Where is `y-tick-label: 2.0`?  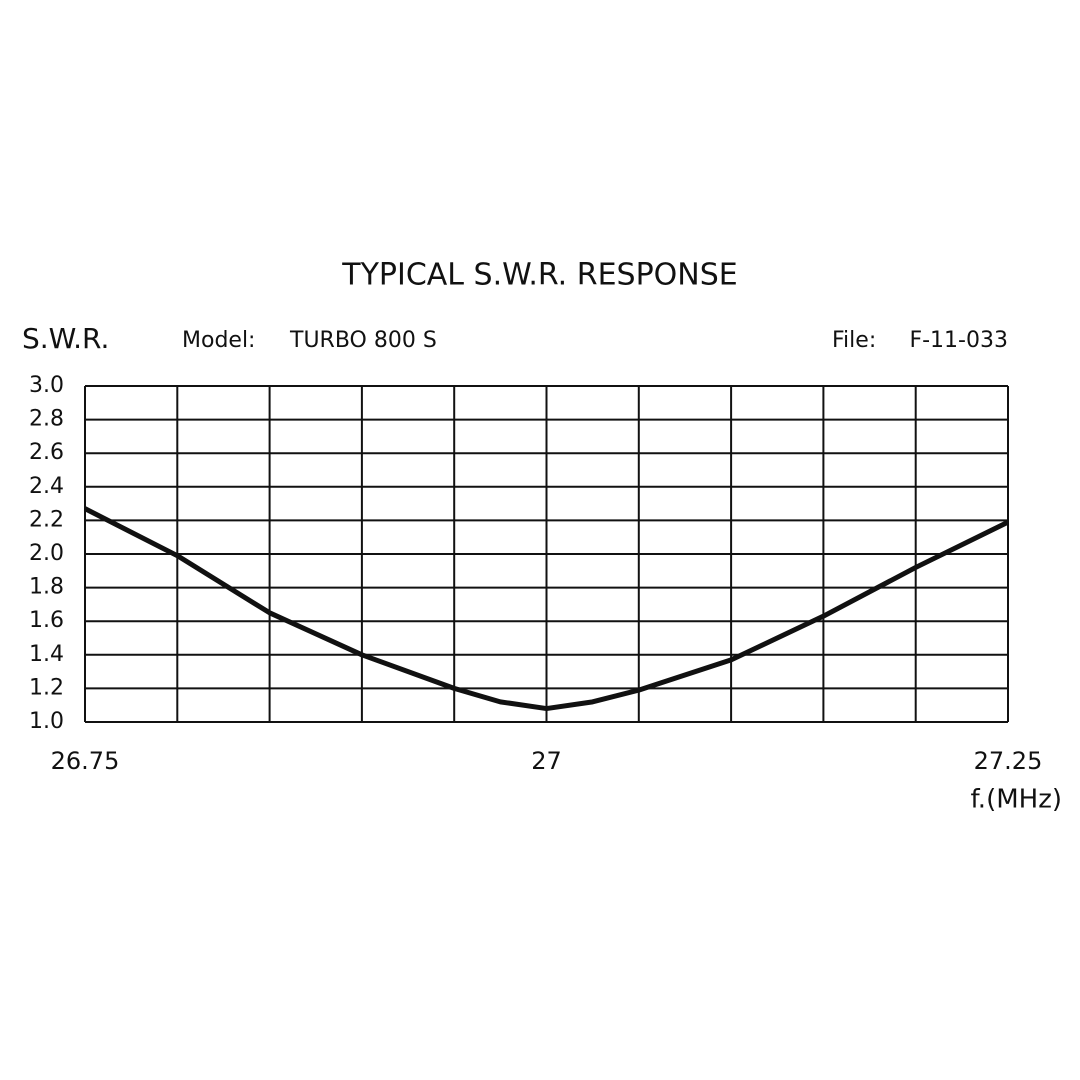 y-tick-label: 2.0 is located at coordinates (46, 553).